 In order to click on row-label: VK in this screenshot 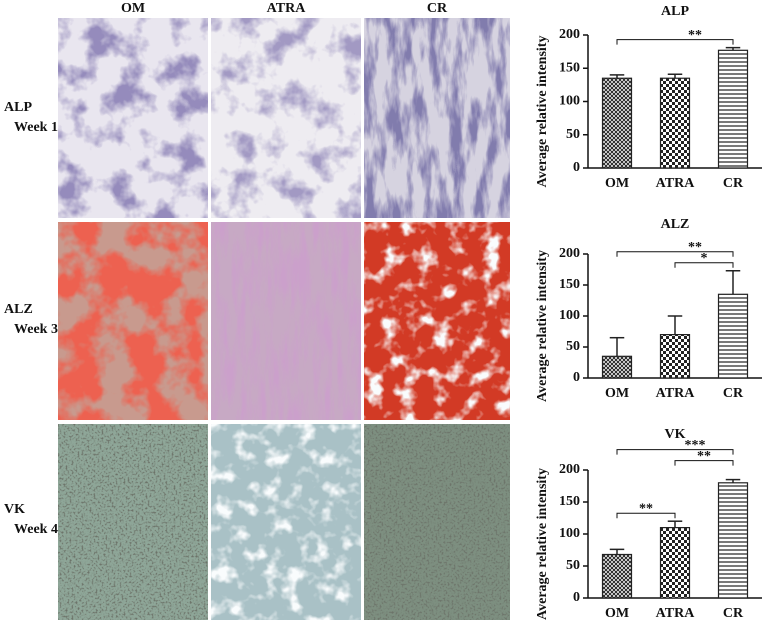, I will do `click(14, 509)`.